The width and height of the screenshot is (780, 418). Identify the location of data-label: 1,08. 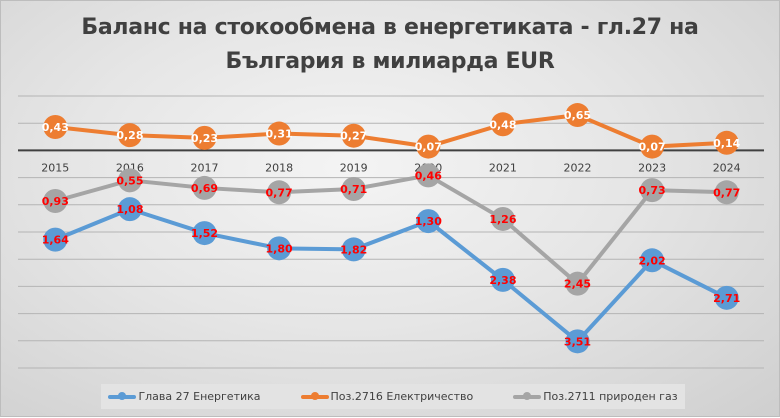
(129, 209).